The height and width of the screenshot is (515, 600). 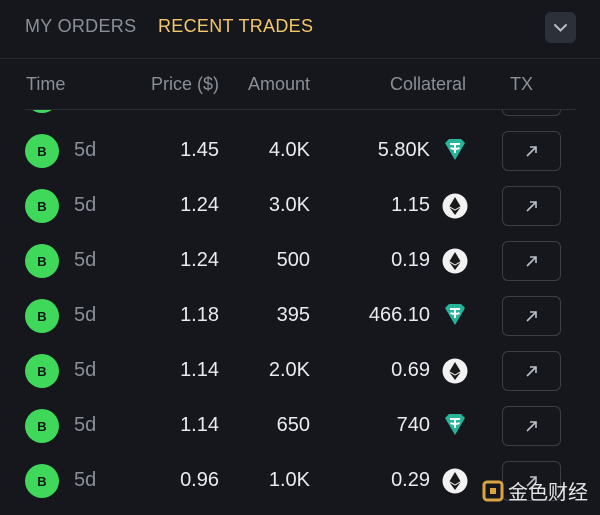 I want to click on price: 1.18, so click(x=199, y=315).